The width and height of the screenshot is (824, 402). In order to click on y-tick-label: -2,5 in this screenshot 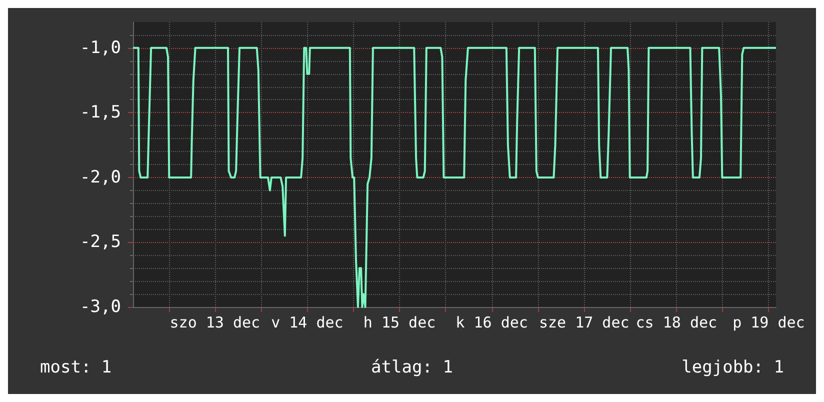, I will do `click(100, 242)`.